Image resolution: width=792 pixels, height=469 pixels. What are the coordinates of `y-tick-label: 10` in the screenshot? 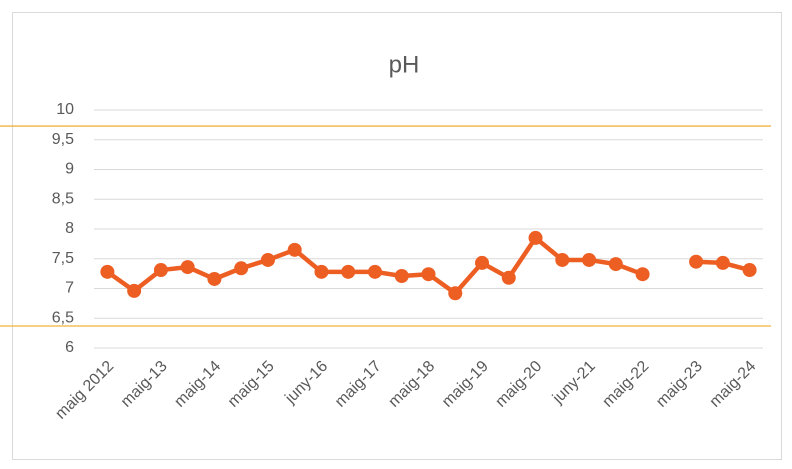 It's located at (65, 109).